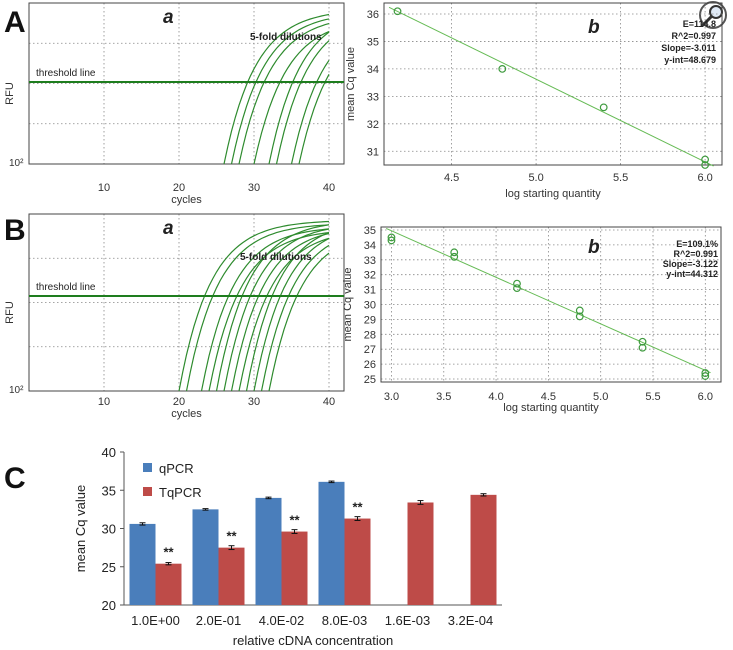 The height and width of the screenshot is (650, 733). Describe the element at coordinates (370, 276) in the screenshot. I see `y-tick-label: 32` at that location.